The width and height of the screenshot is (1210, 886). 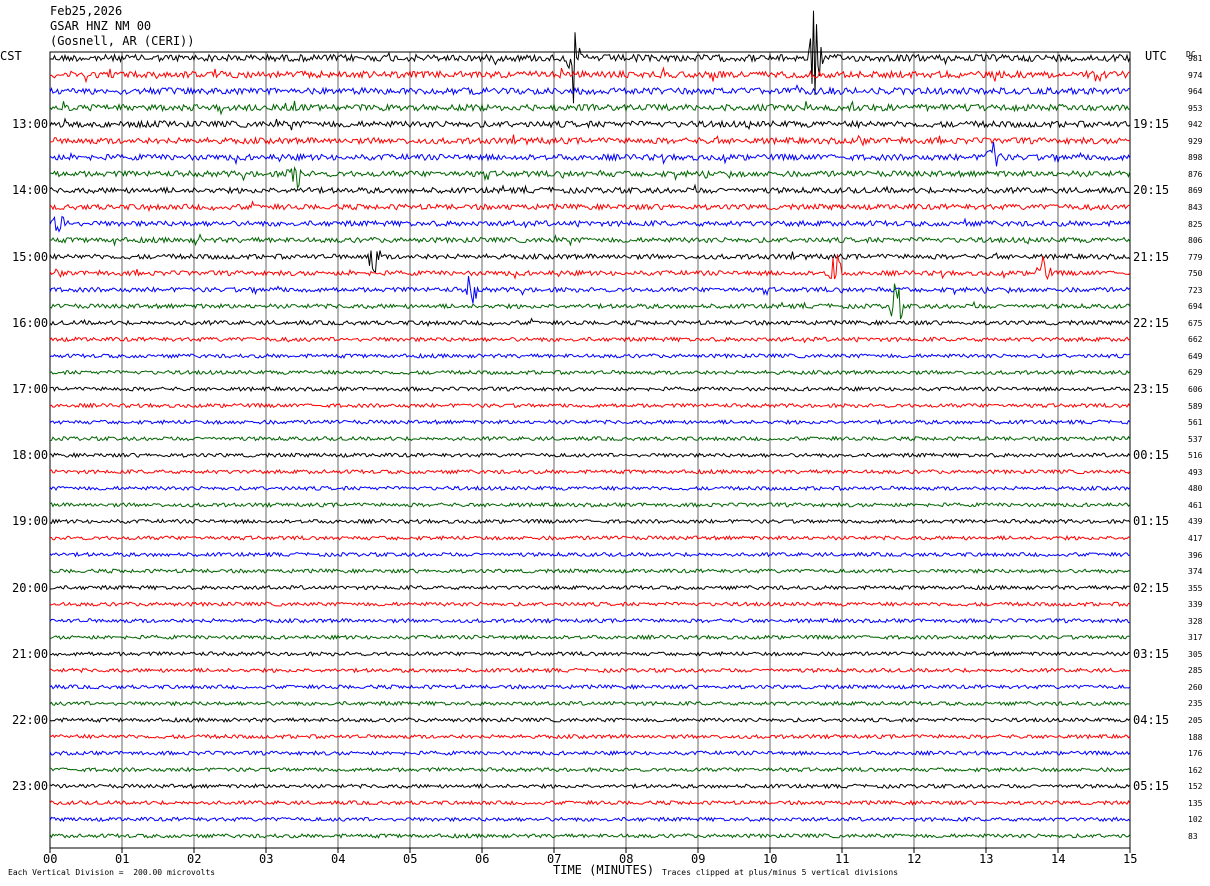 What do you see at coordinates (1195, 125) in the screenshot?
I see `dc-value-label: 942` at bounding box center [1195, 125].